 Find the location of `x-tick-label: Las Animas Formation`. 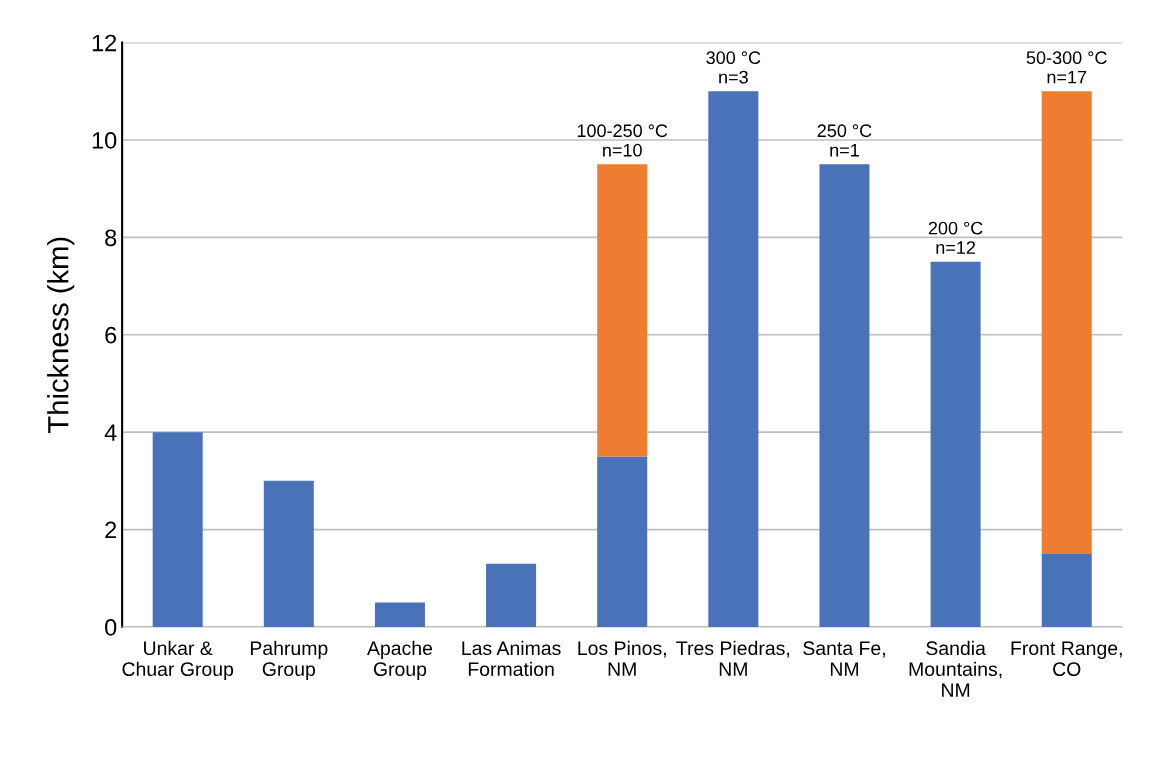

x-tick-label: Las Animas Formation is located at coordinates (511, 658).